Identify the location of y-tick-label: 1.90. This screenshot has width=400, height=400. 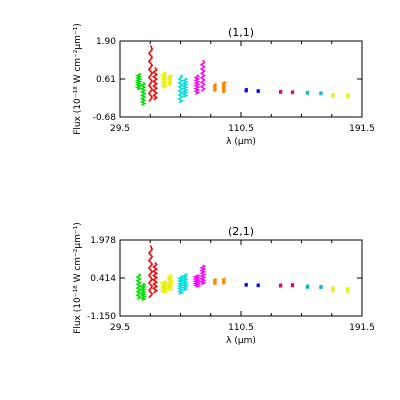
(106, 42).